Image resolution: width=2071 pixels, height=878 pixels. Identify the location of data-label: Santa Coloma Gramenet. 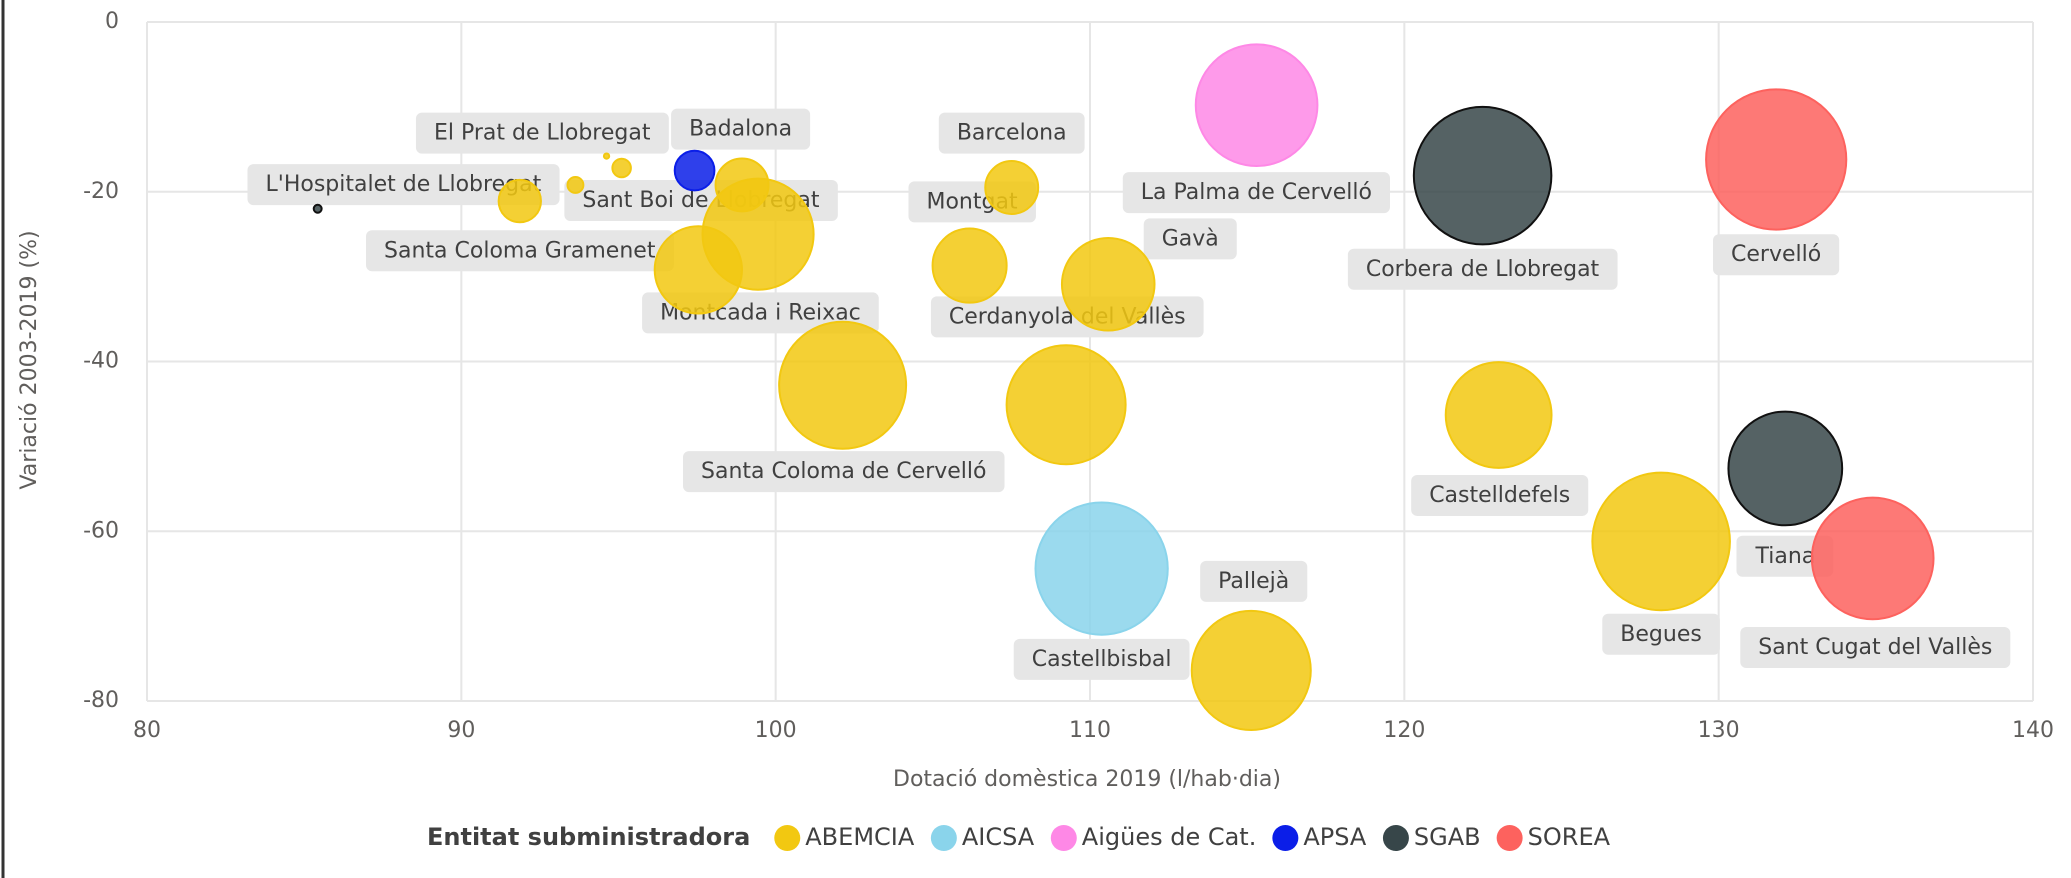
(520, 250).